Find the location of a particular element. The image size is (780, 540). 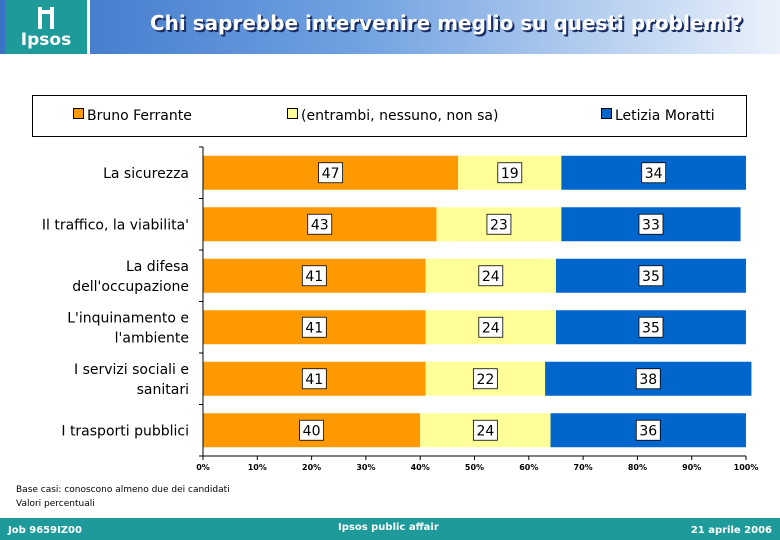

data-label: 19 is located at coordinates (510, 174).